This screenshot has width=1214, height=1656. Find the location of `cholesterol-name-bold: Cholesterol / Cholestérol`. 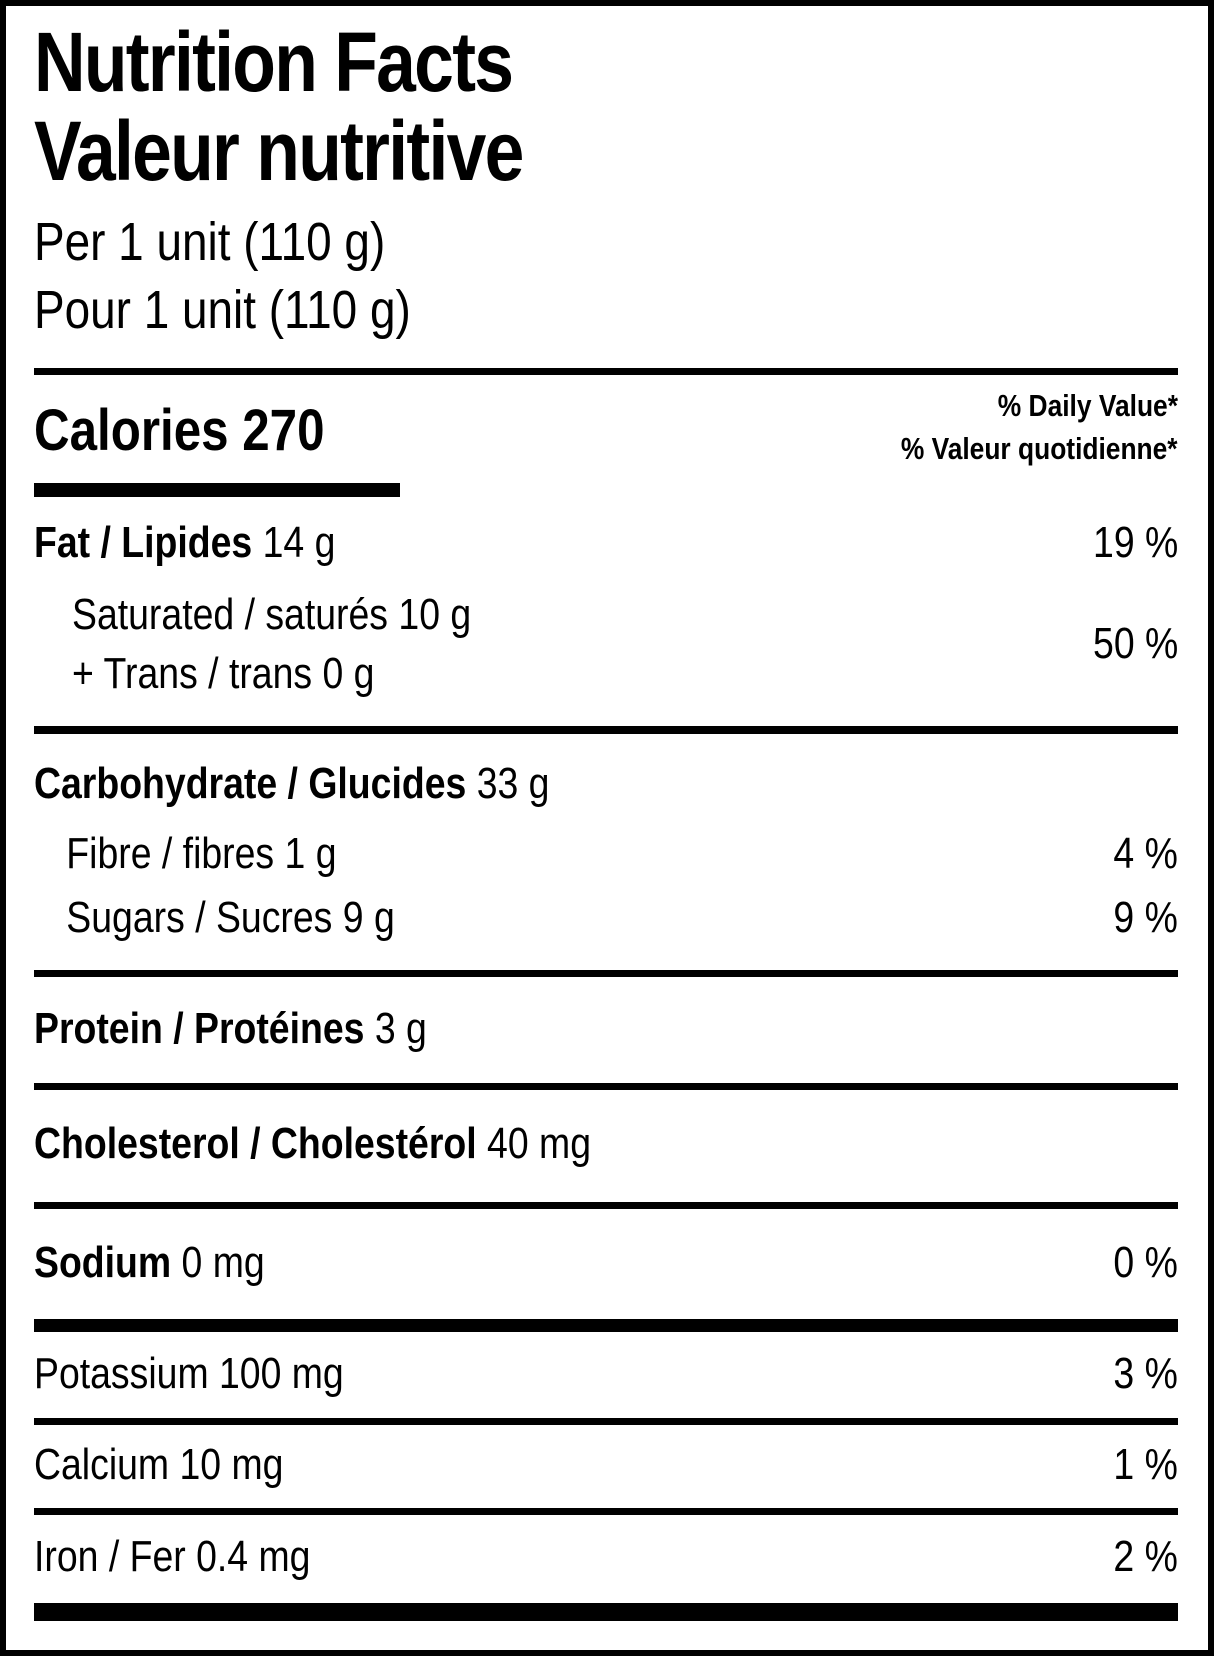

cholesterol-name-bold: Cholesterol / Cholestérol is located at coordinates (255, 1143).